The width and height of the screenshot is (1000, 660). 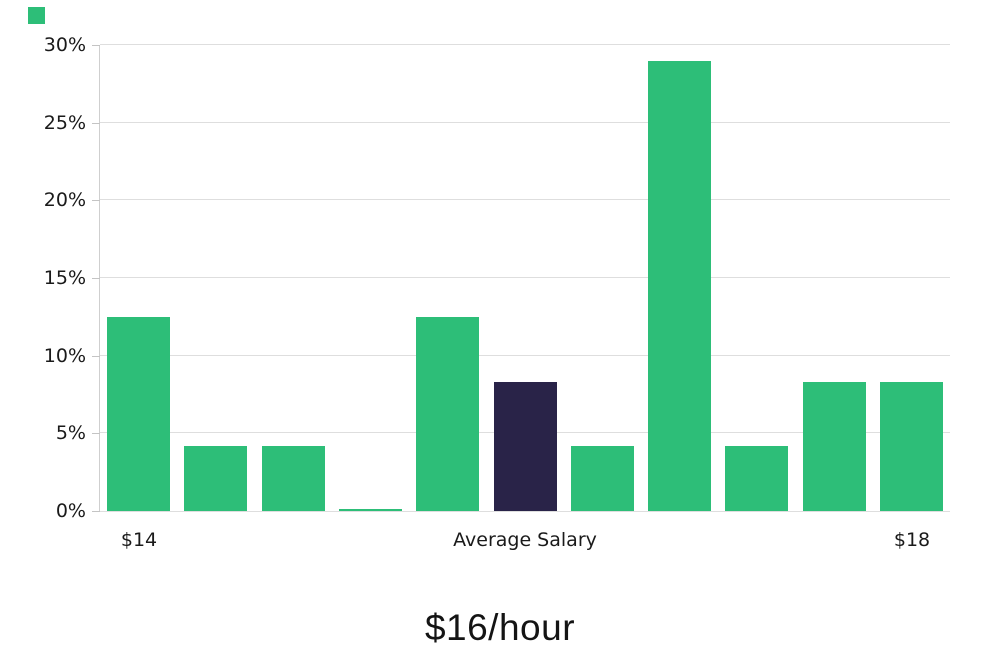 What do you see at coordinates (525, 122) in the screenshot?
I see `gridline-25%` at bounding box center [525, 122].